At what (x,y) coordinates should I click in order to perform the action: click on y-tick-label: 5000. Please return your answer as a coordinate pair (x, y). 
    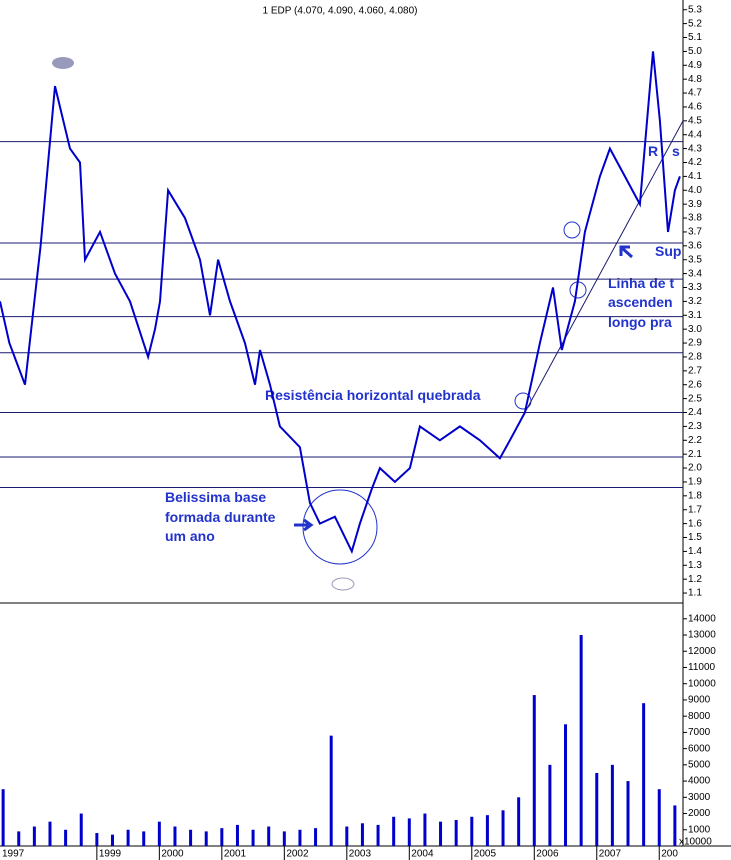
    Looking at the image, I should click on (699, 764).